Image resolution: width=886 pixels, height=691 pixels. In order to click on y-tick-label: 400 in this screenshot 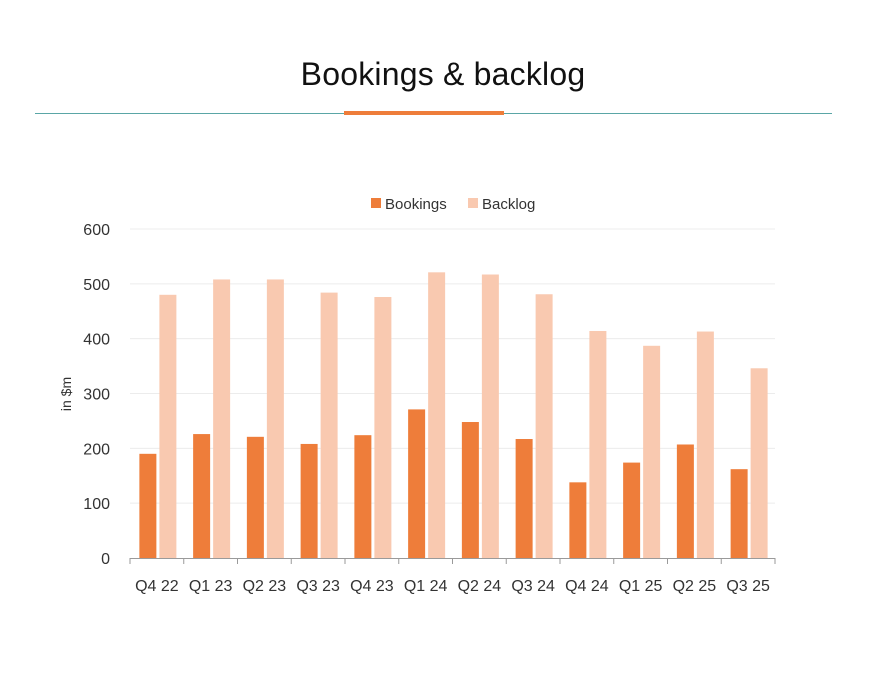, I will do `click(96, 340)`.